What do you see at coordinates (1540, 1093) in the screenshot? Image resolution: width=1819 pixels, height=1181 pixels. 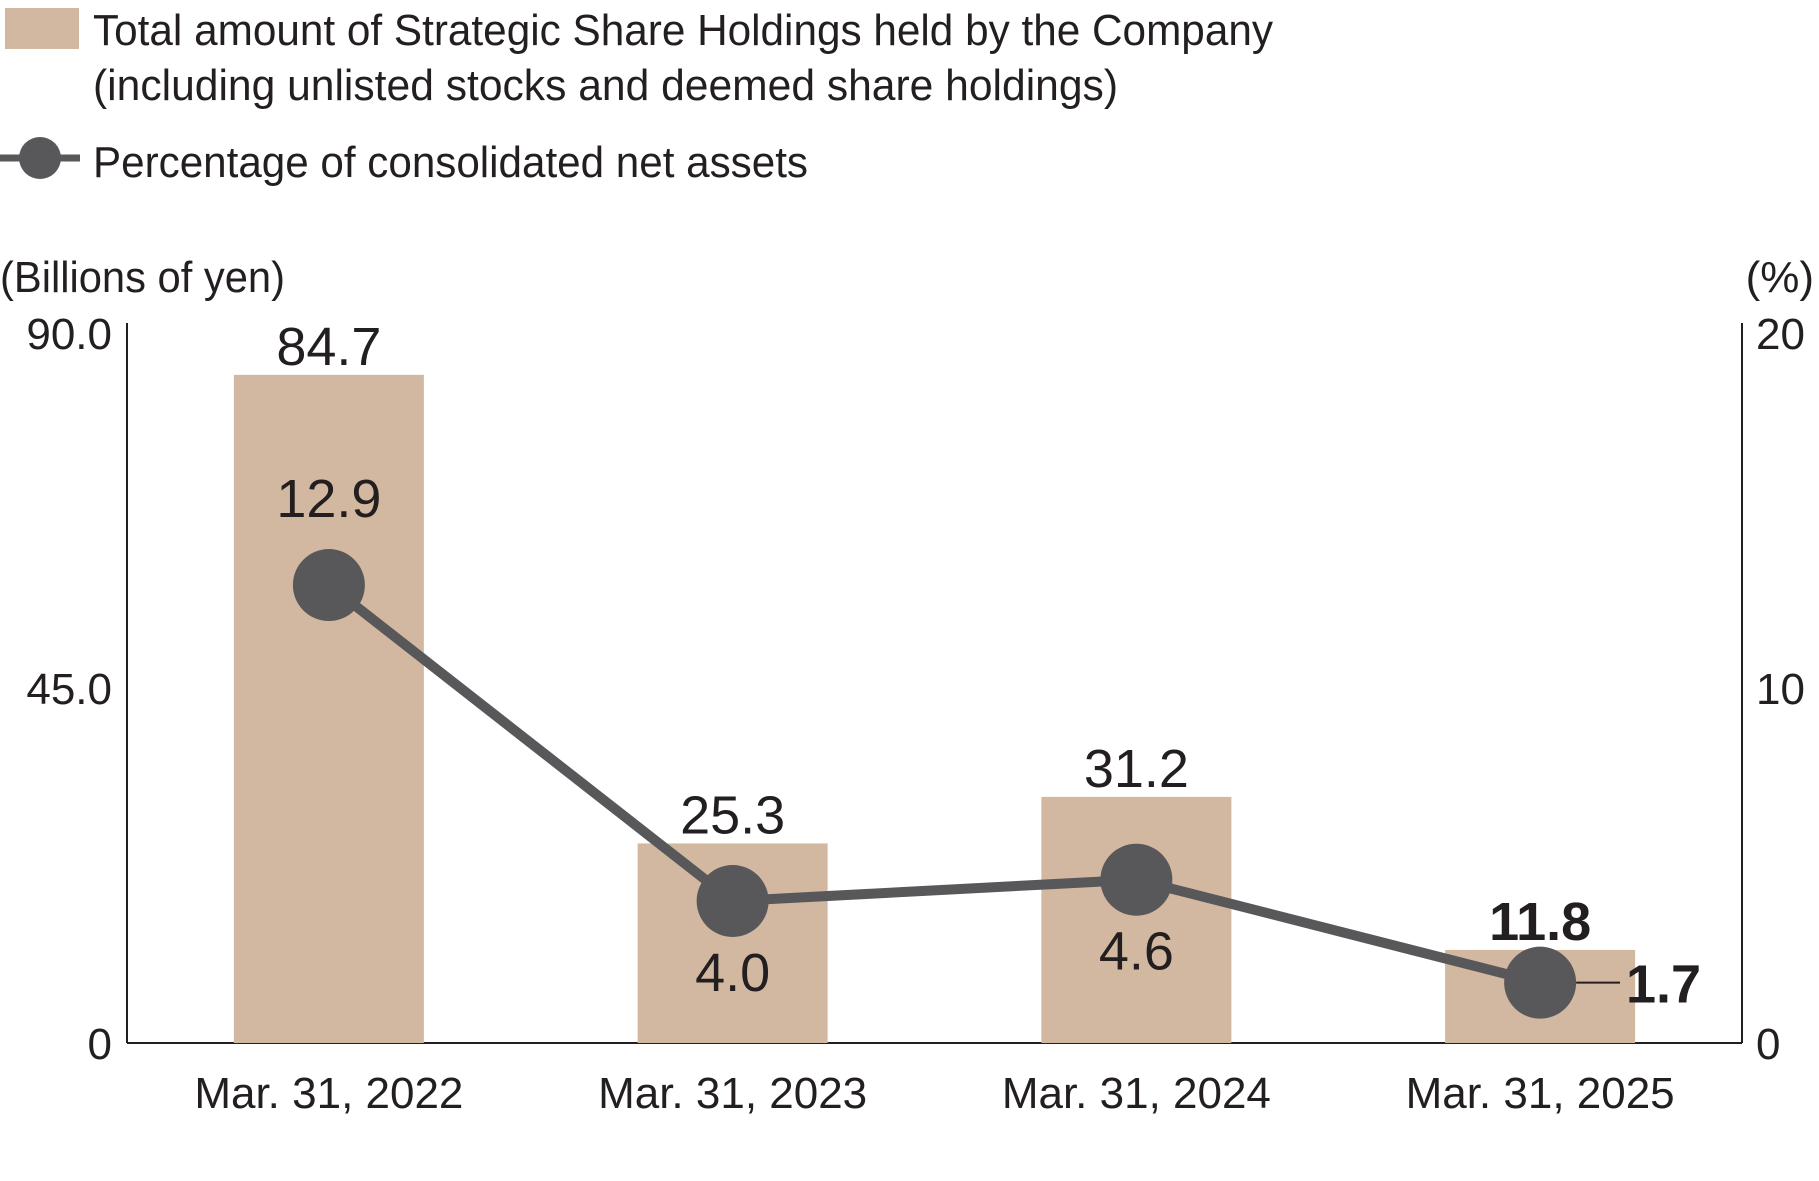 I see `x-tick-label: Mar. 31, 2025` at bounding box center [1540, 1093].